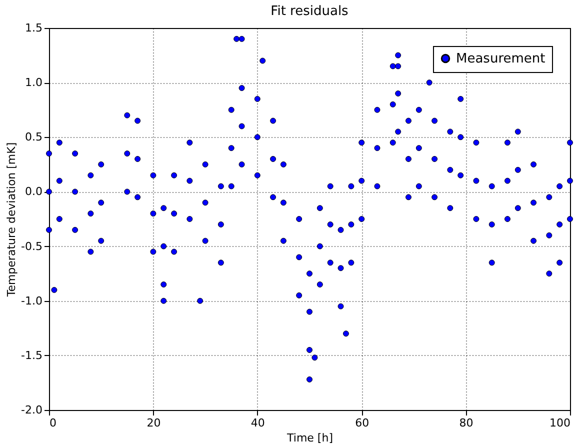 The width and height of the screenshot is (579, 448). What do you see at coordinates (501, 59) in the screenshot?
I see `legend-label: Measurement` at bounding box center [501, 59].